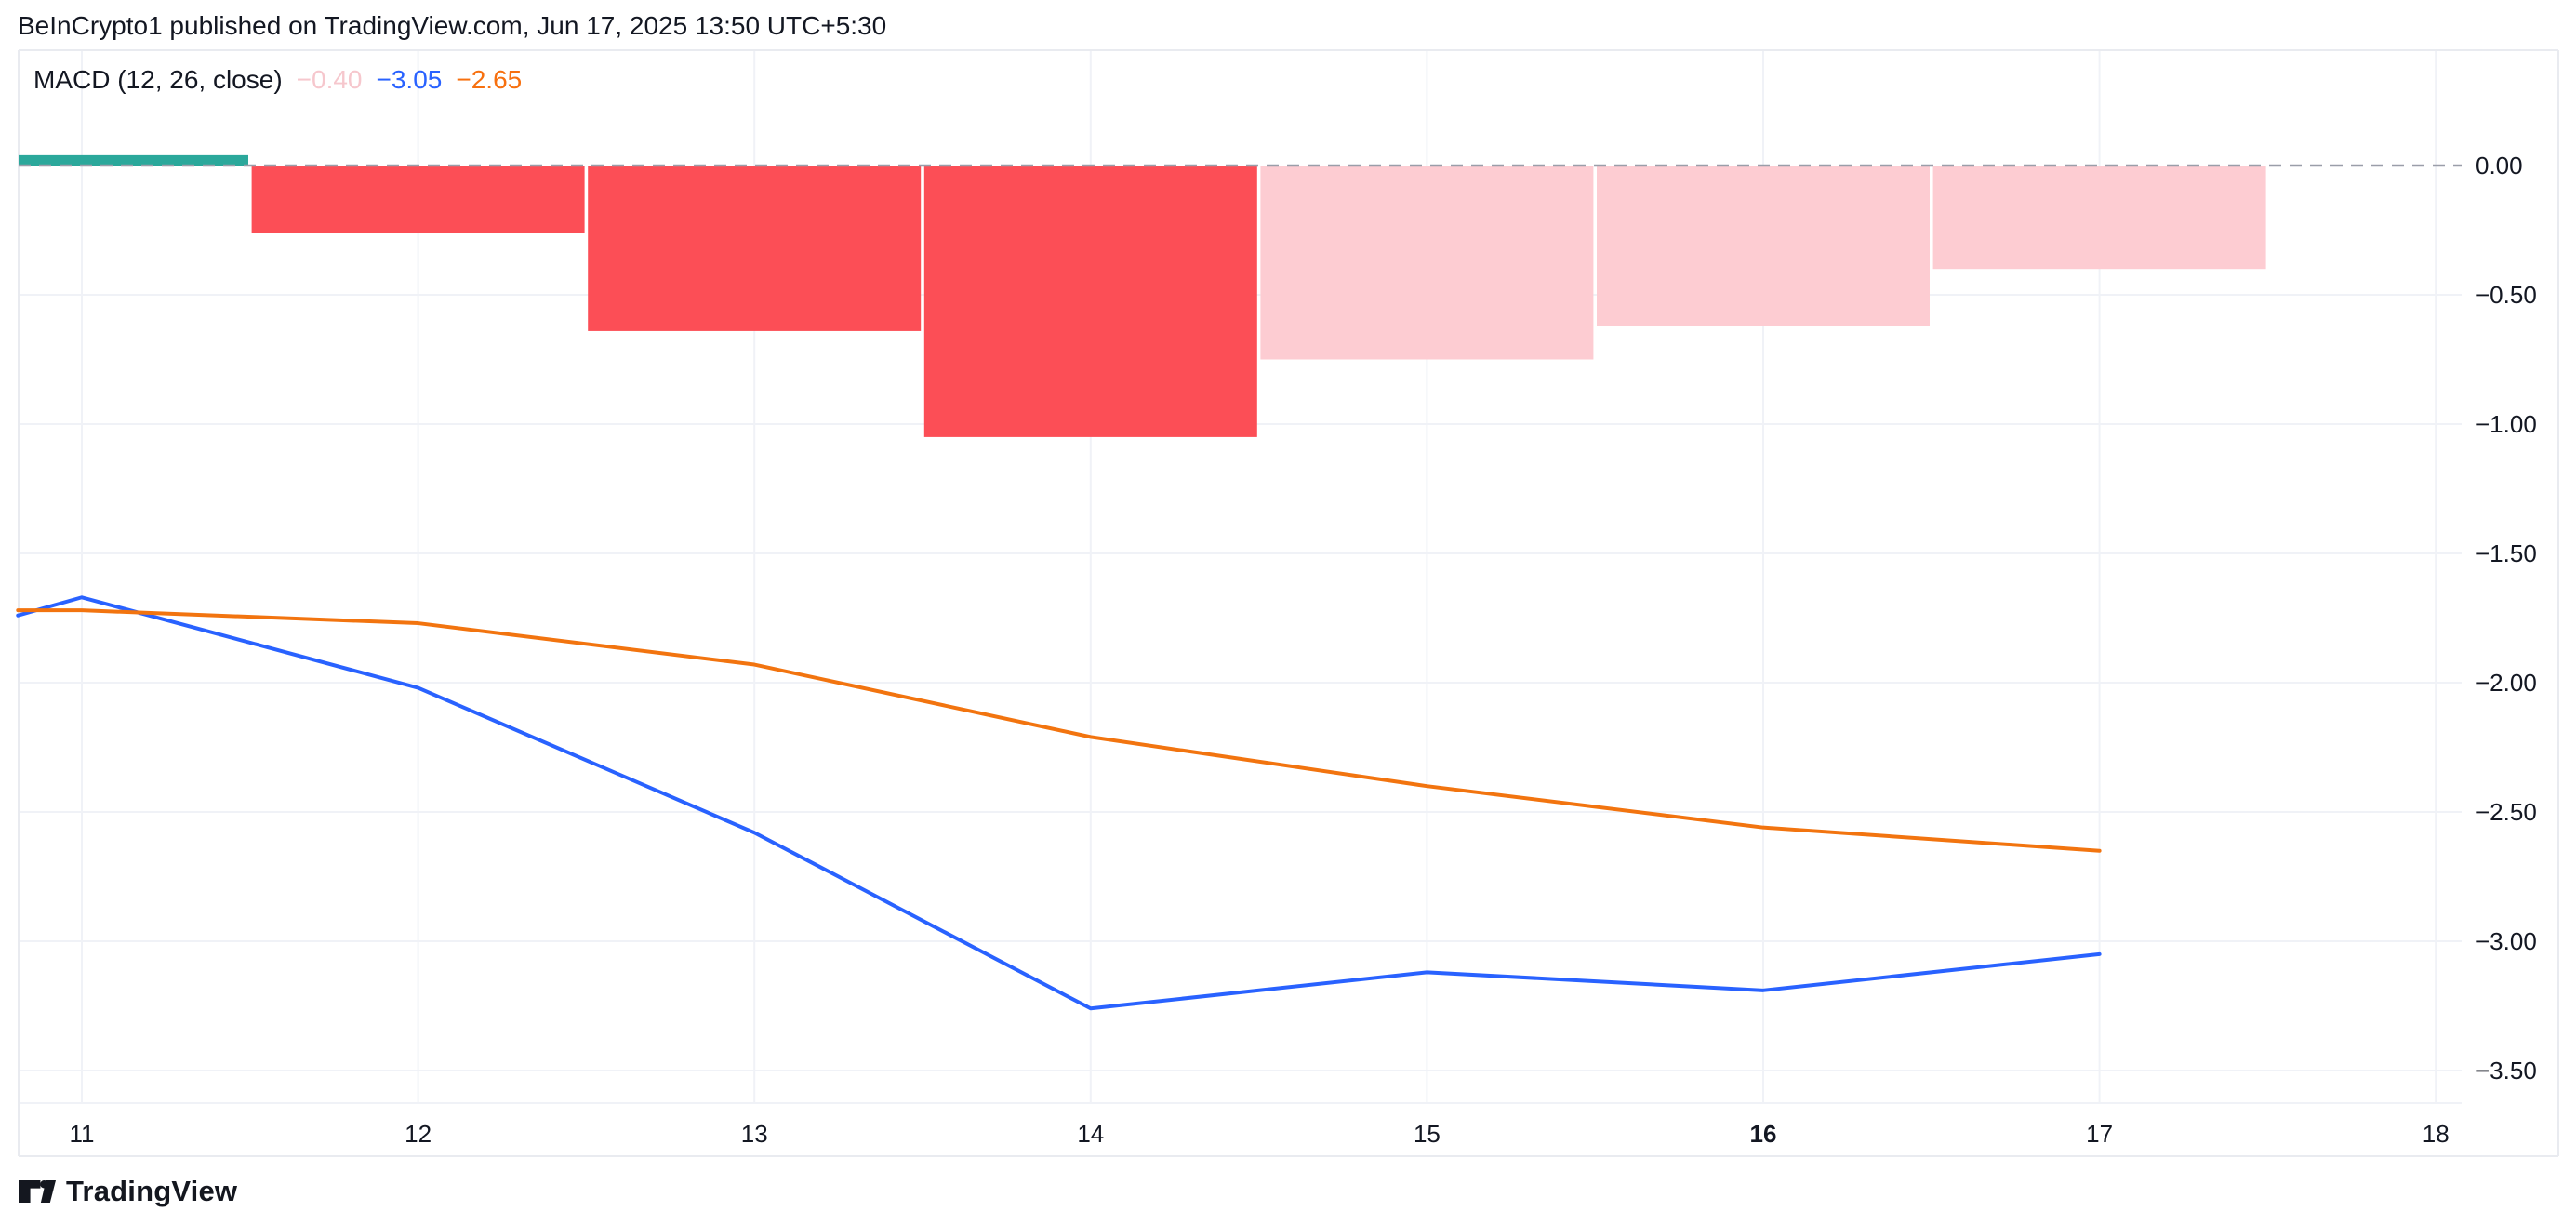 The width and height of the screenshot is (2576, 1224). Describe the element at coordinates (2506, 295) in the screenshot. I see `price-axis-label: −0.50` at that location.